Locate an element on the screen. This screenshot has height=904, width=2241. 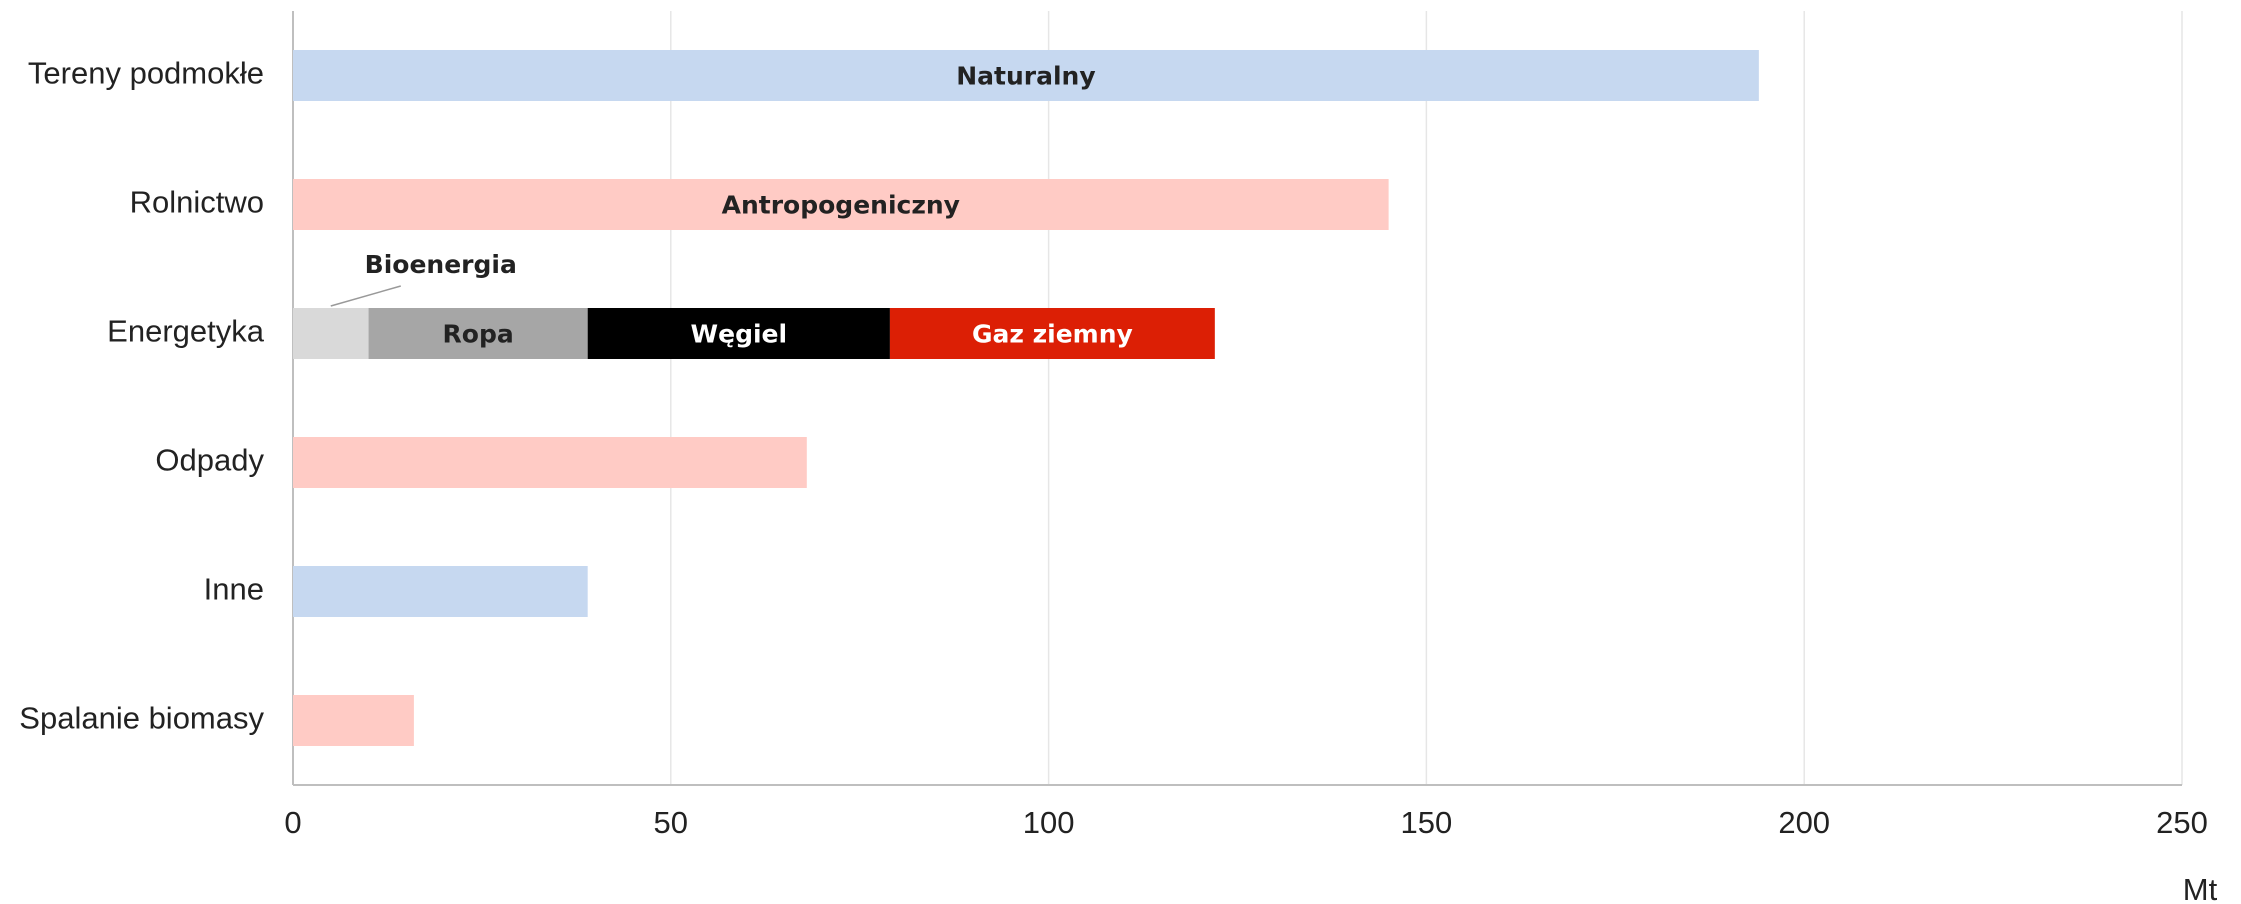
x-tick-label: 150 is located at coordinates (1427, 822).